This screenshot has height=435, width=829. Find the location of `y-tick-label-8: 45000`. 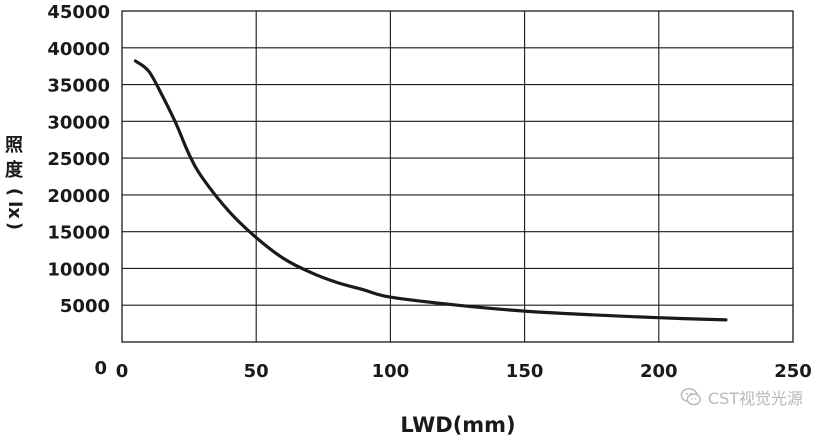

y-tick-label-8: 45000 is located at coordinates (78, 12).